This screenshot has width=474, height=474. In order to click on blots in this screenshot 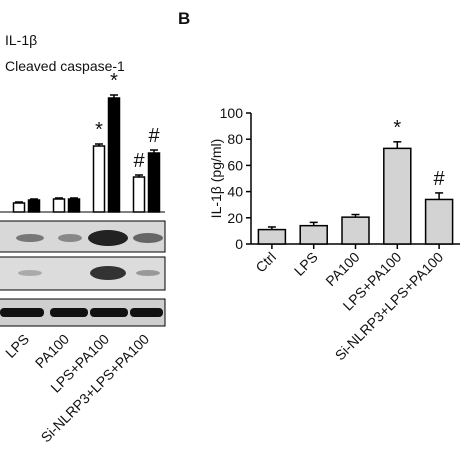, I will do `click(83, 273)`.